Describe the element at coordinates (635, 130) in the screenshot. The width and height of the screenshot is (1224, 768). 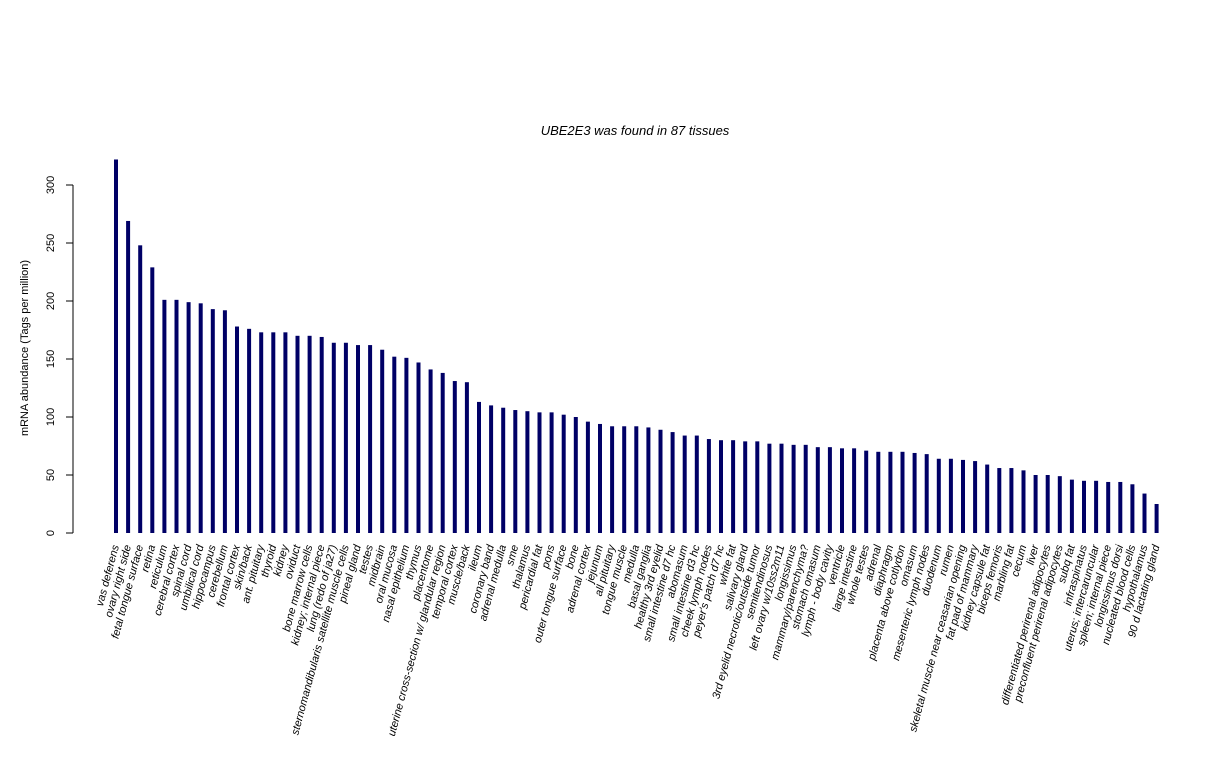
I see `chart-title: UBE2E3 was found in 87 tissues` at that location.